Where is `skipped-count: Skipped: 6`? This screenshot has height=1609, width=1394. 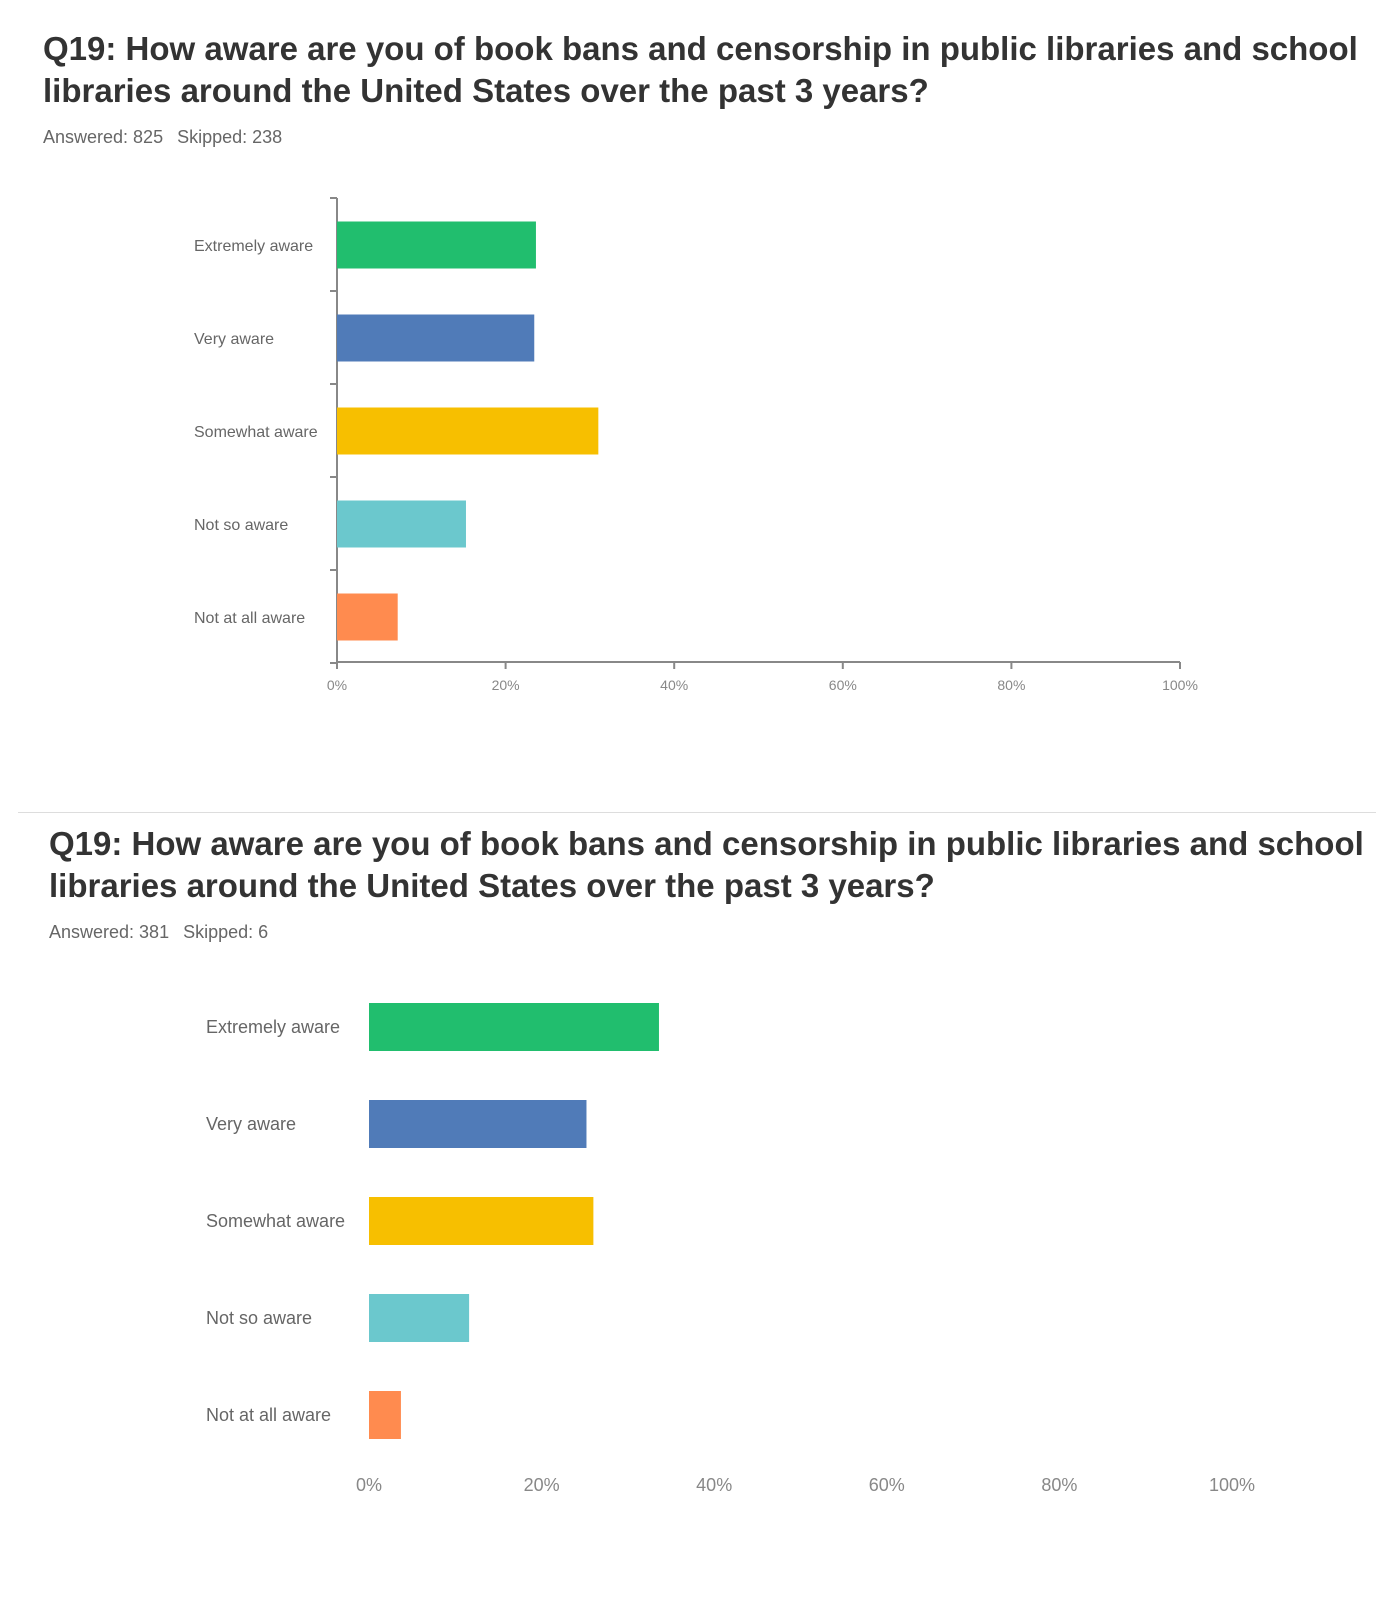 skipped-count: Skipped: 6 is located at coordinates (226, 932).